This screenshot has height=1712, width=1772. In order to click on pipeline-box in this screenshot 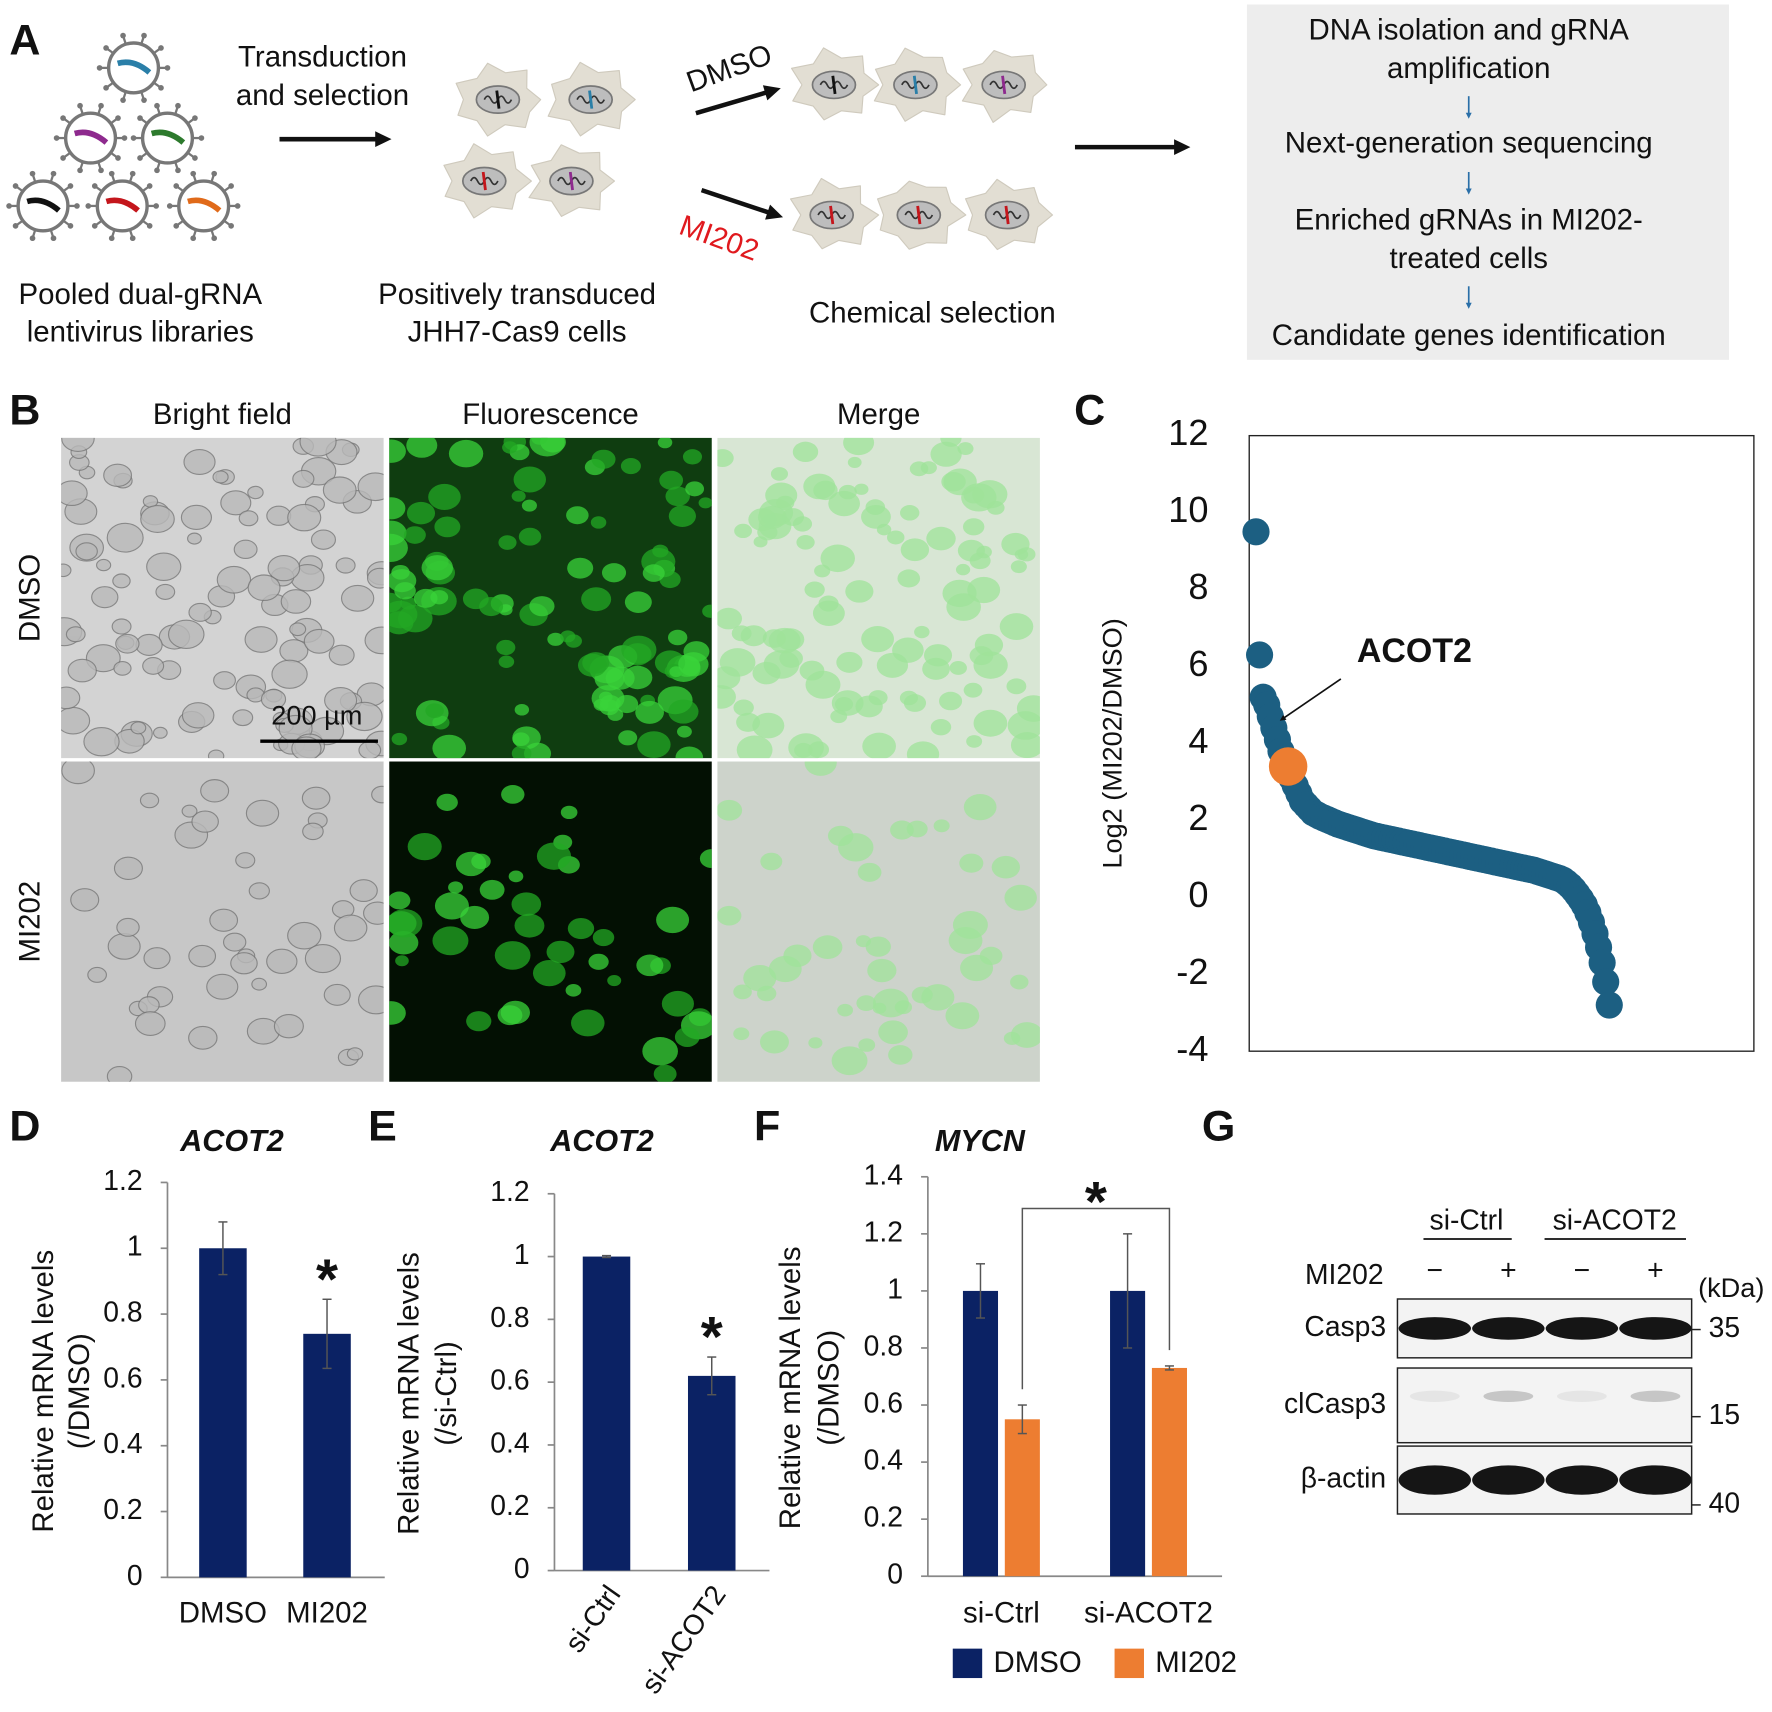, I will do `click(1487, 182)`.